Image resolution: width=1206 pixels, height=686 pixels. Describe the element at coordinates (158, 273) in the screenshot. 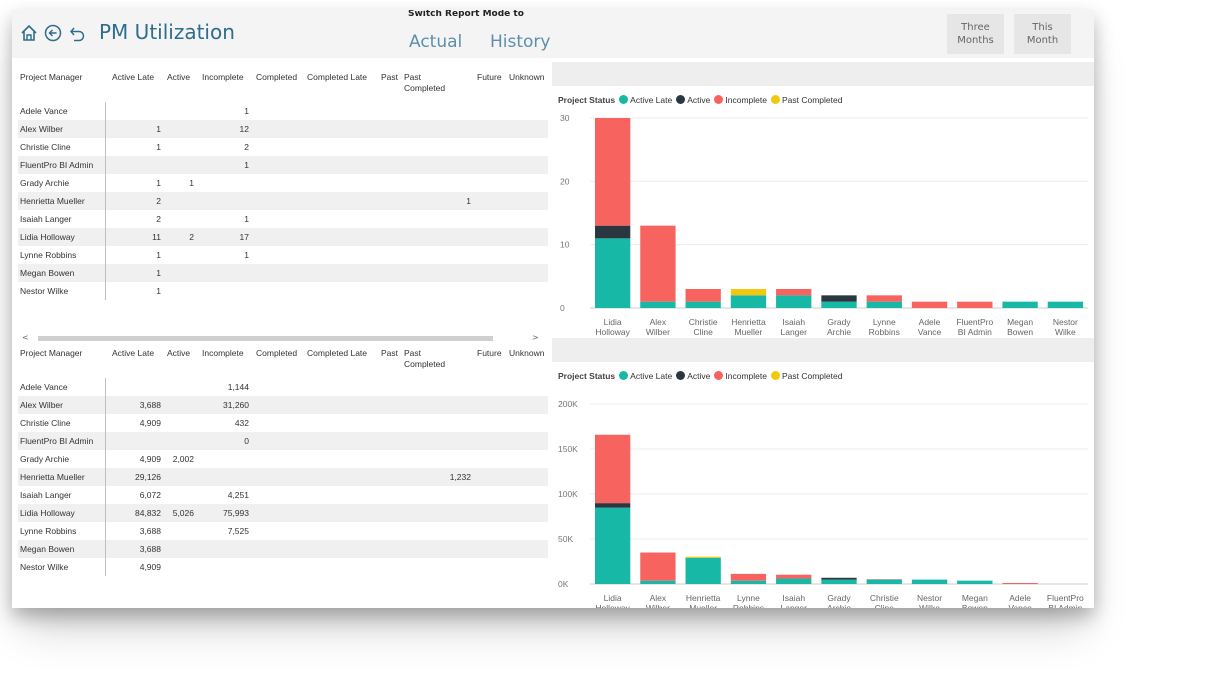

I see `active-late-cell: 1` at that location.